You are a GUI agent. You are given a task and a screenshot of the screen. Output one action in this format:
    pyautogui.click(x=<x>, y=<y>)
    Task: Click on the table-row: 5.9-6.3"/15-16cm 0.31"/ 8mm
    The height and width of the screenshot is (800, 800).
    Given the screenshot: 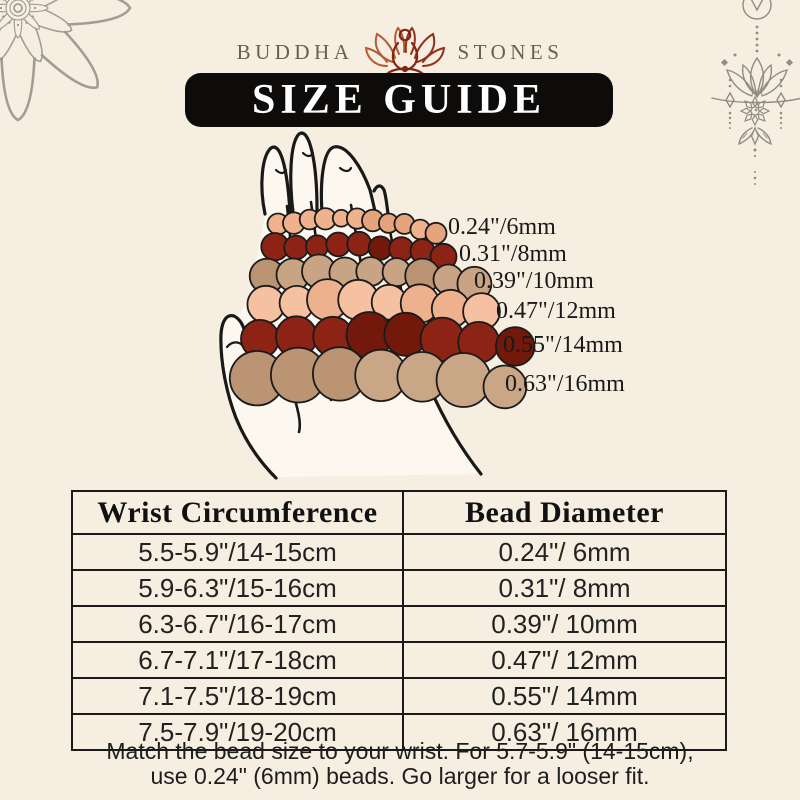 What is the action you would take?
    pyautogui.click(x=399, y=588)
    